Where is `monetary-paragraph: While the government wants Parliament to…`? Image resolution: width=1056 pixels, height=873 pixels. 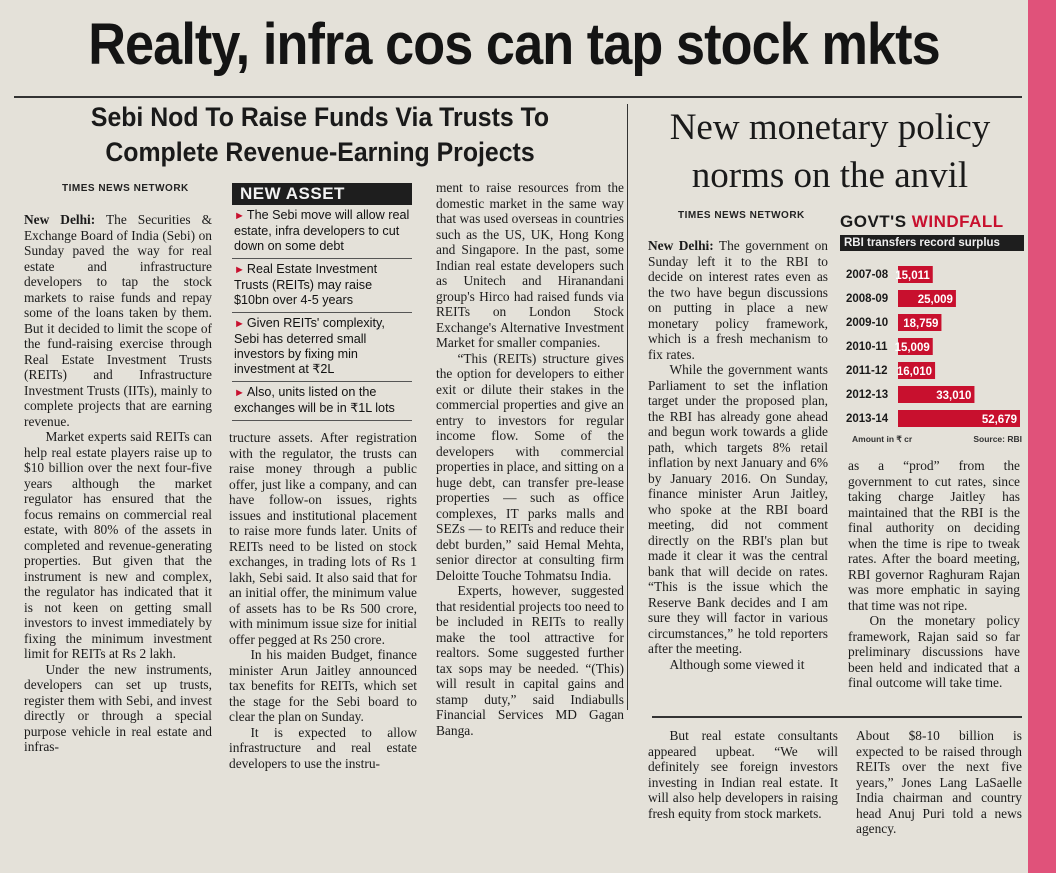
monetary-paragraph: While the government wants Parliament to… is located at coordinates (738, 509).